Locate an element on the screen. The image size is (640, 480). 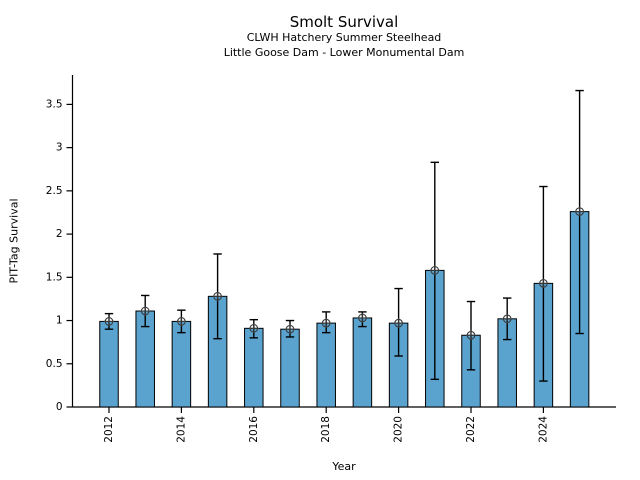
bar-2016 is located at coordinates (254, 367).